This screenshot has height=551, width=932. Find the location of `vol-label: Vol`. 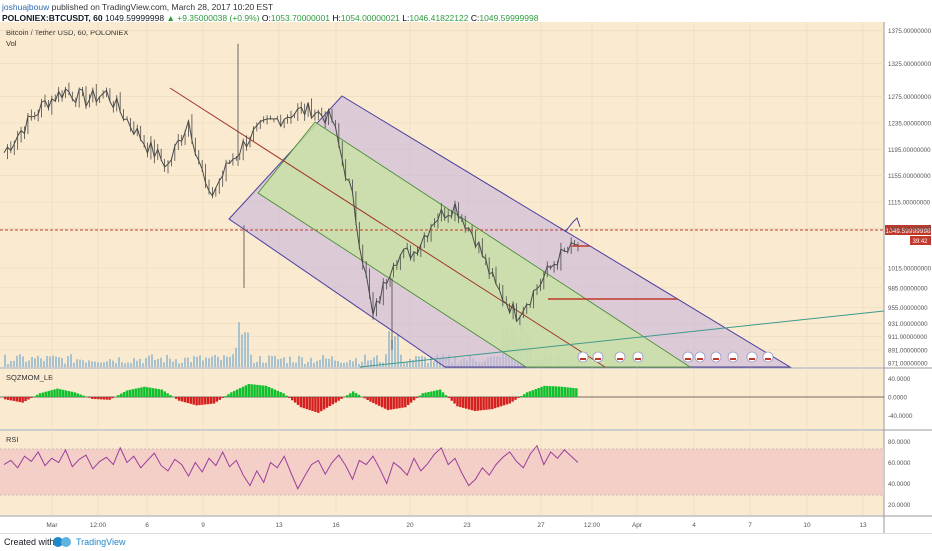

vol-label: Vol is located at coordinates (11, 43).